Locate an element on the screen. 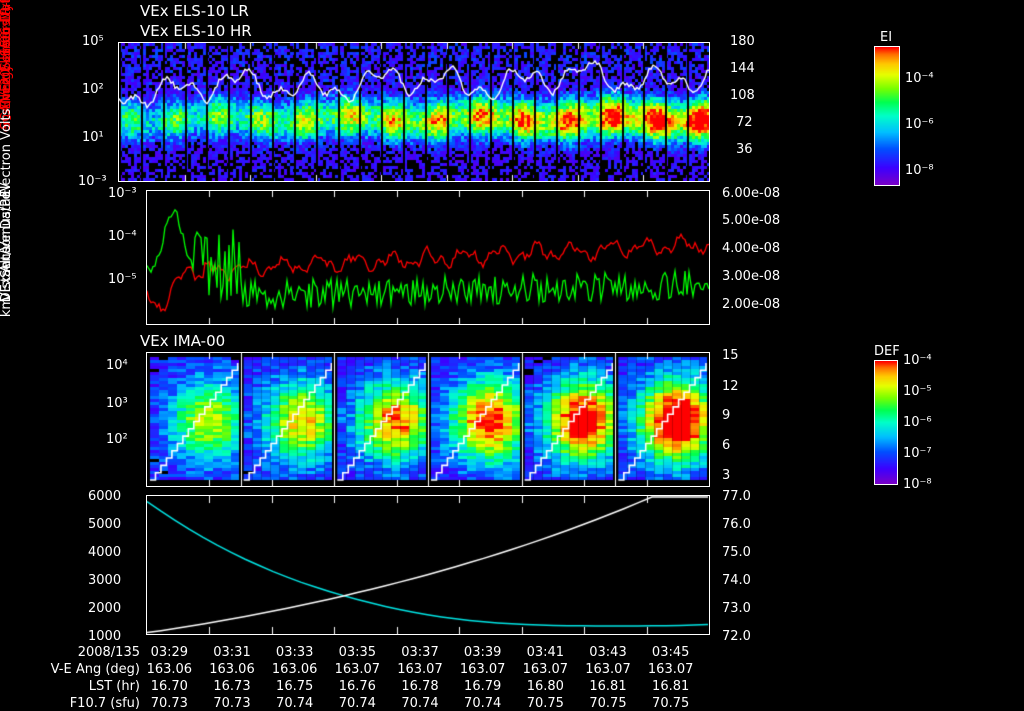  intensity-bfield-canvas is located at coordinates (428, 257).